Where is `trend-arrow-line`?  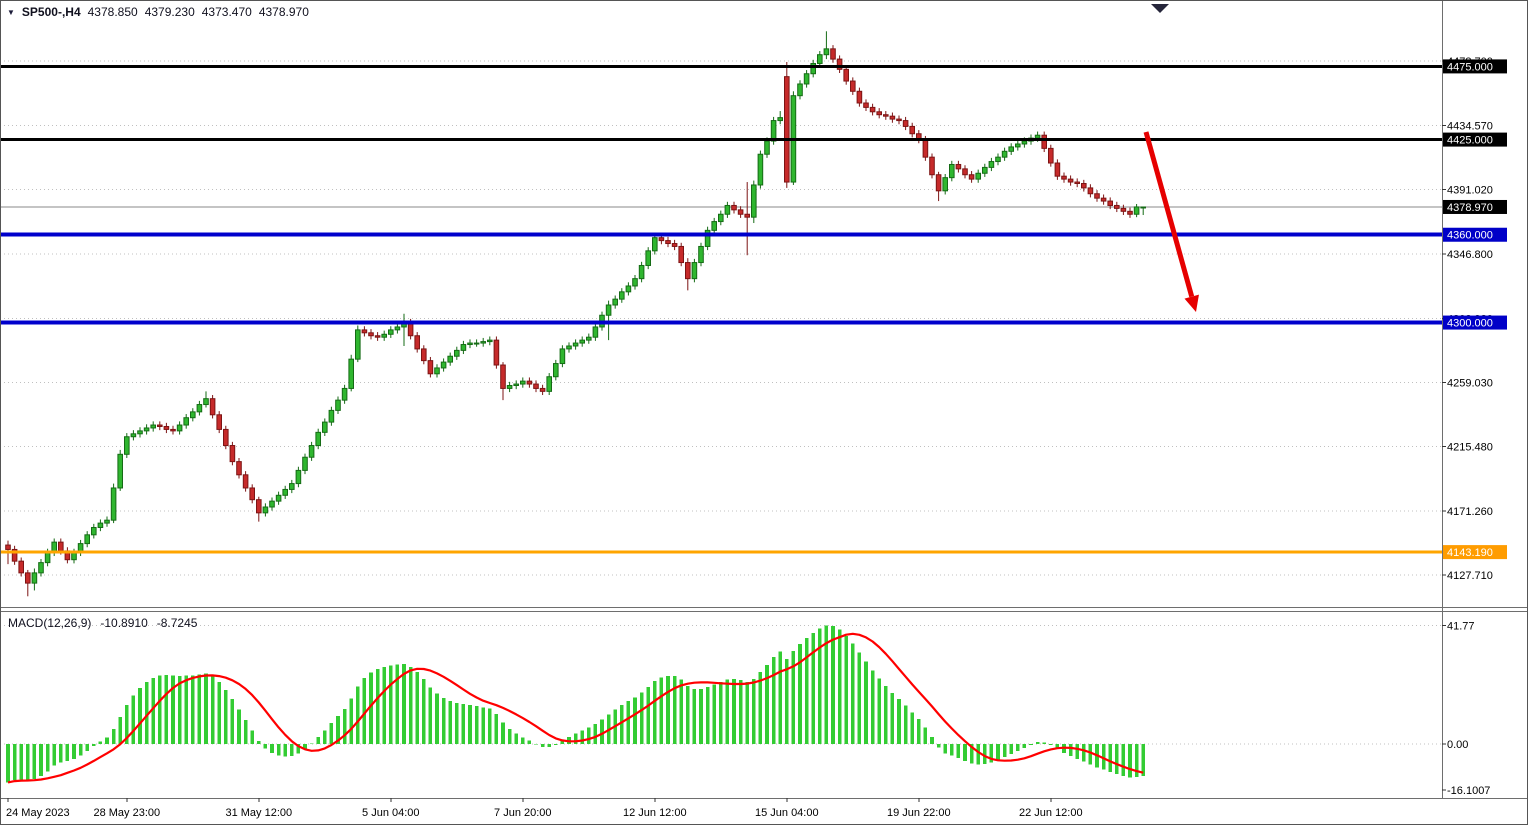 trend-arrow-line is located at coordinates (1169, 214).